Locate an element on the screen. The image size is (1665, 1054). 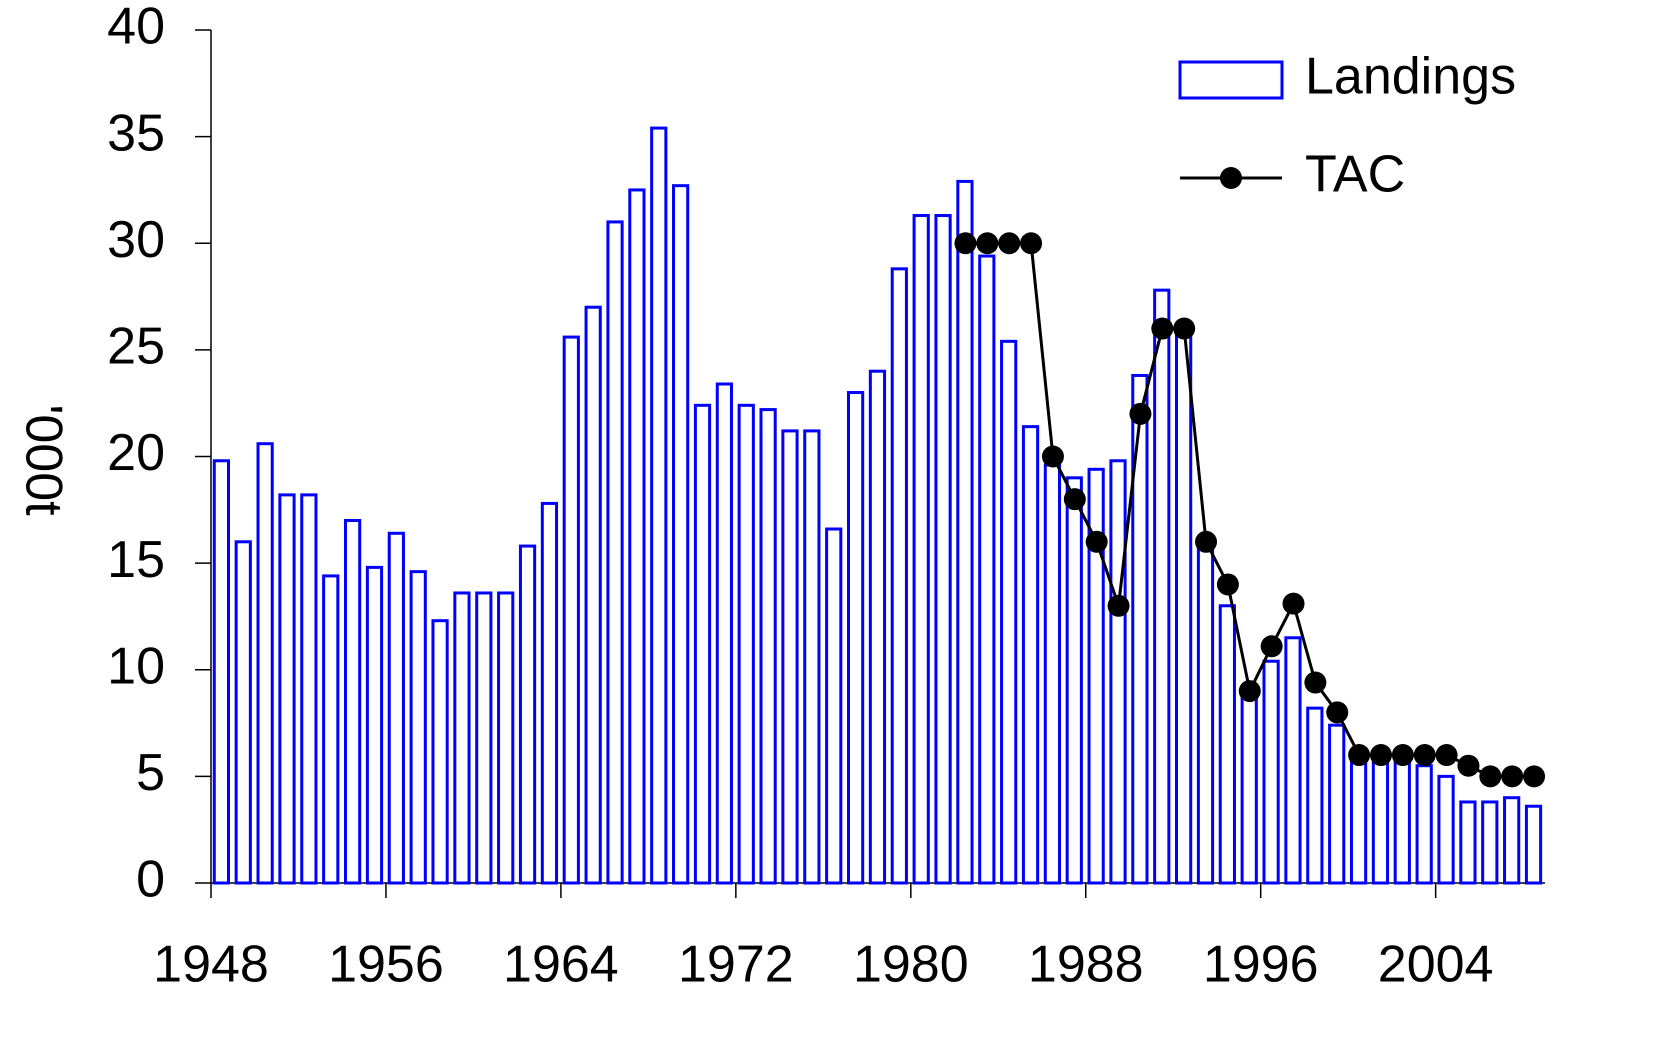
y-tick-label: 40 is located at coordinates (136, 28).